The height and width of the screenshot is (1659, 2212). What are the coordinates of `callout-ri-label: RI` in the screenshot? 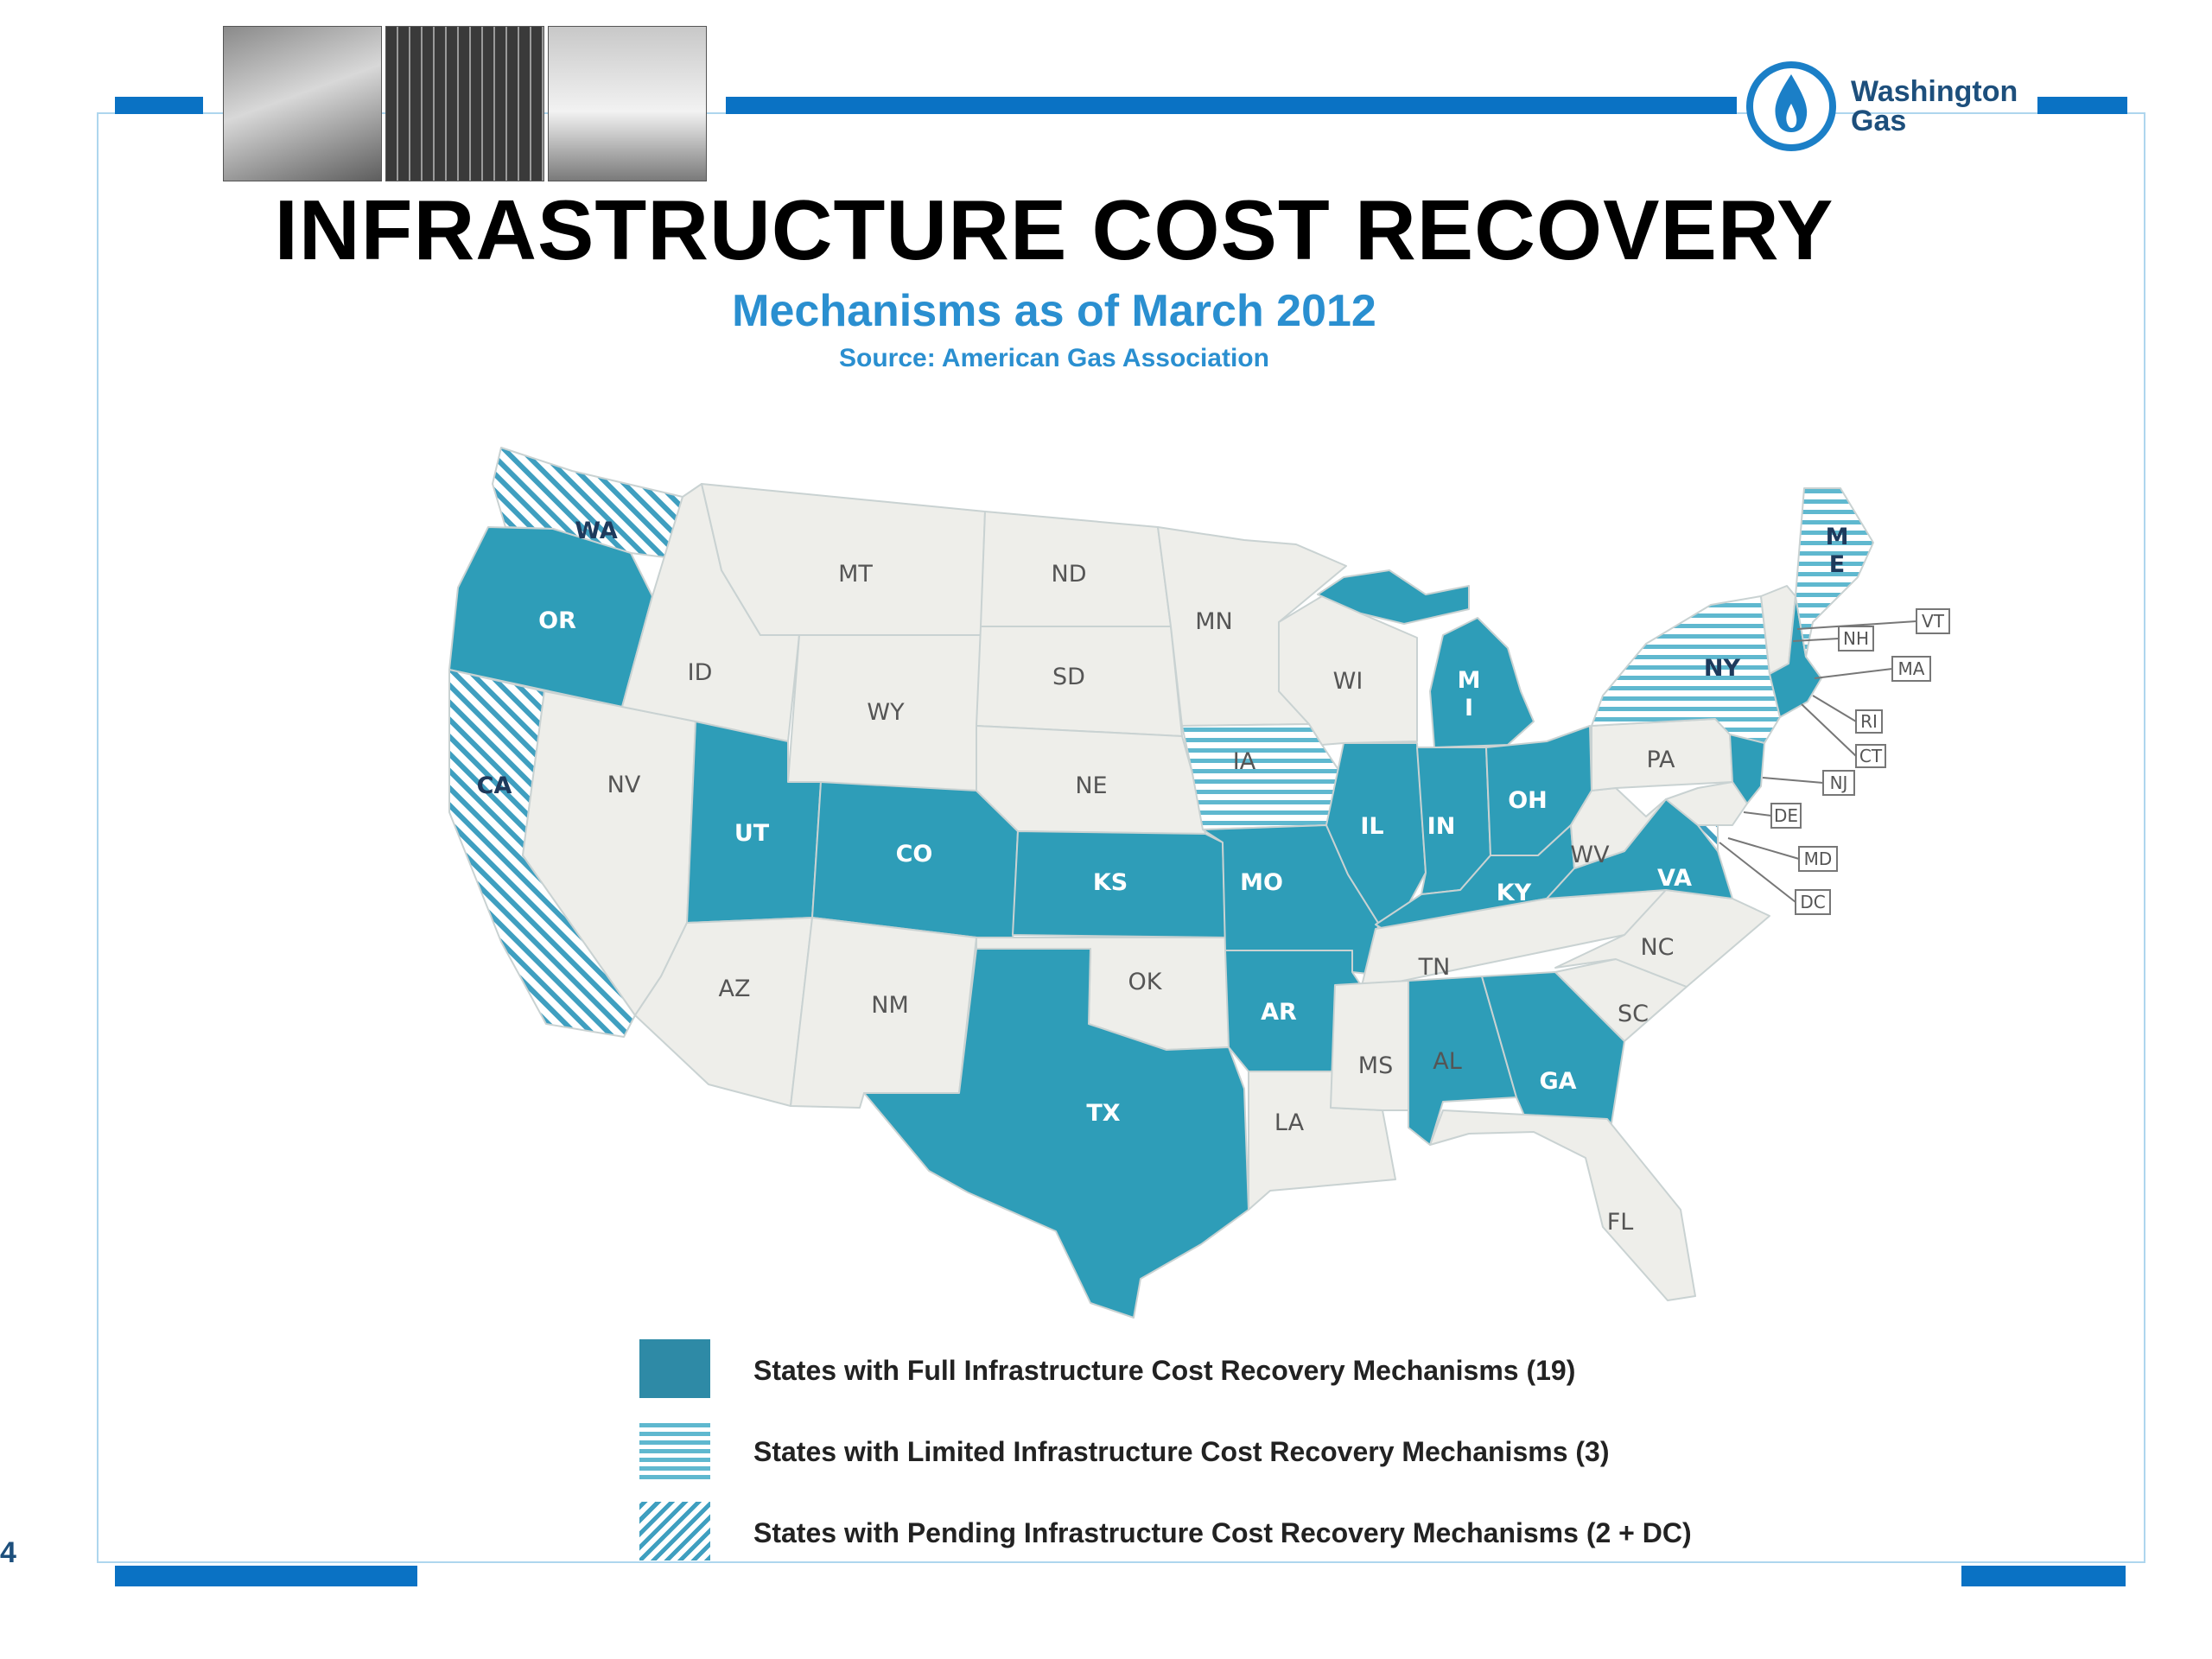 It's located at (1869, 721).